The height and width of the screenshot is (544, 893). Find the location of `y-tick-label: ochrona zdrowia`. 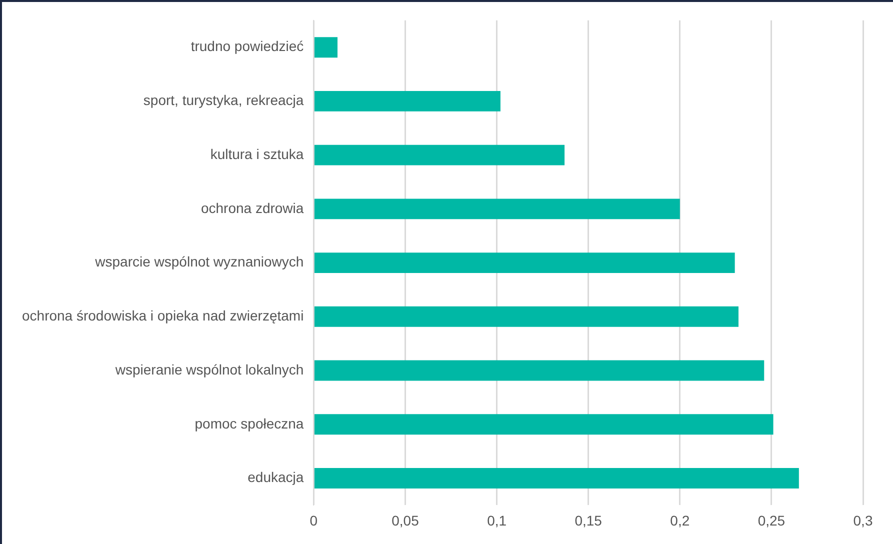

y-tick-label: ochrona zdrowia is located at coordinates (252, 208).